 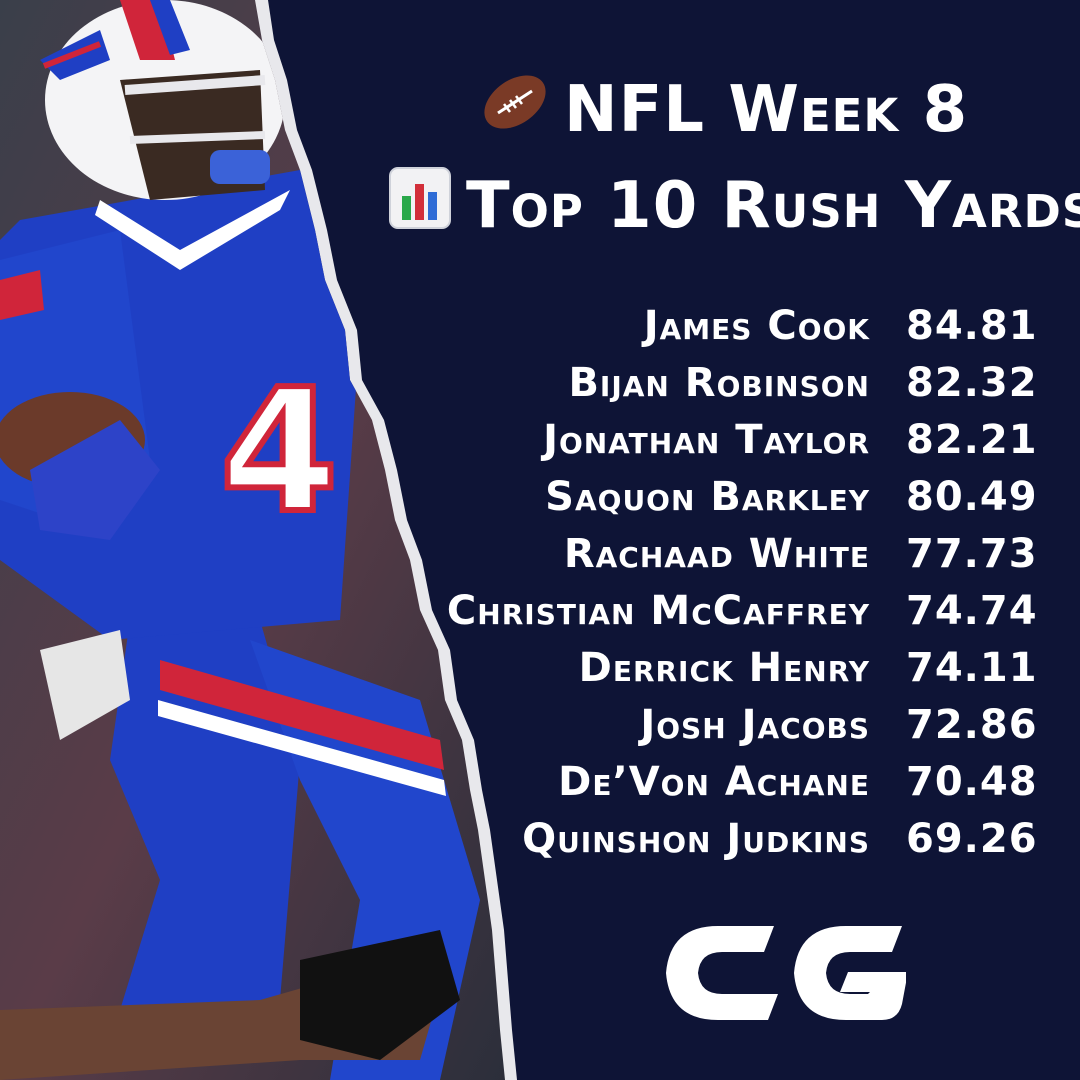 I want to click on player-rush-yards: 80.49, so click(x=972, y=497).